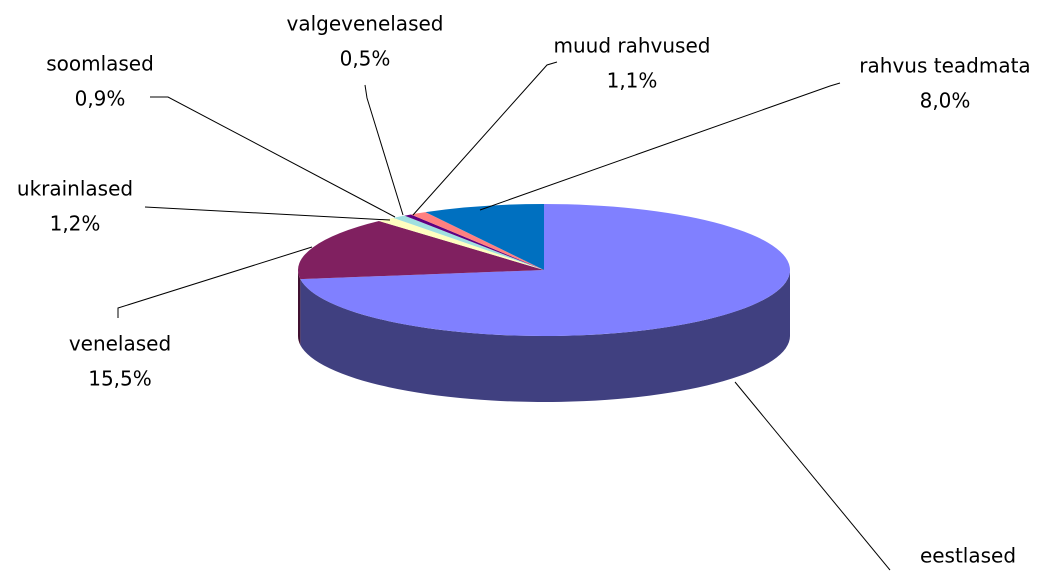 This screenshot has height=576, width=1054. Describe the element at coordinates (944, 66) in the screenshot. I see `slice-label: rahvus teadmata` at that location.